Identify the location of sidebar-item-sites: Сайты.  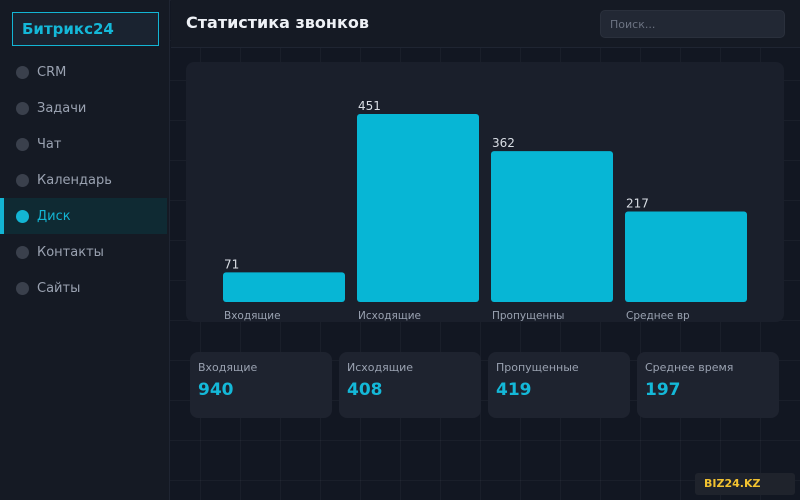
(85, 288).